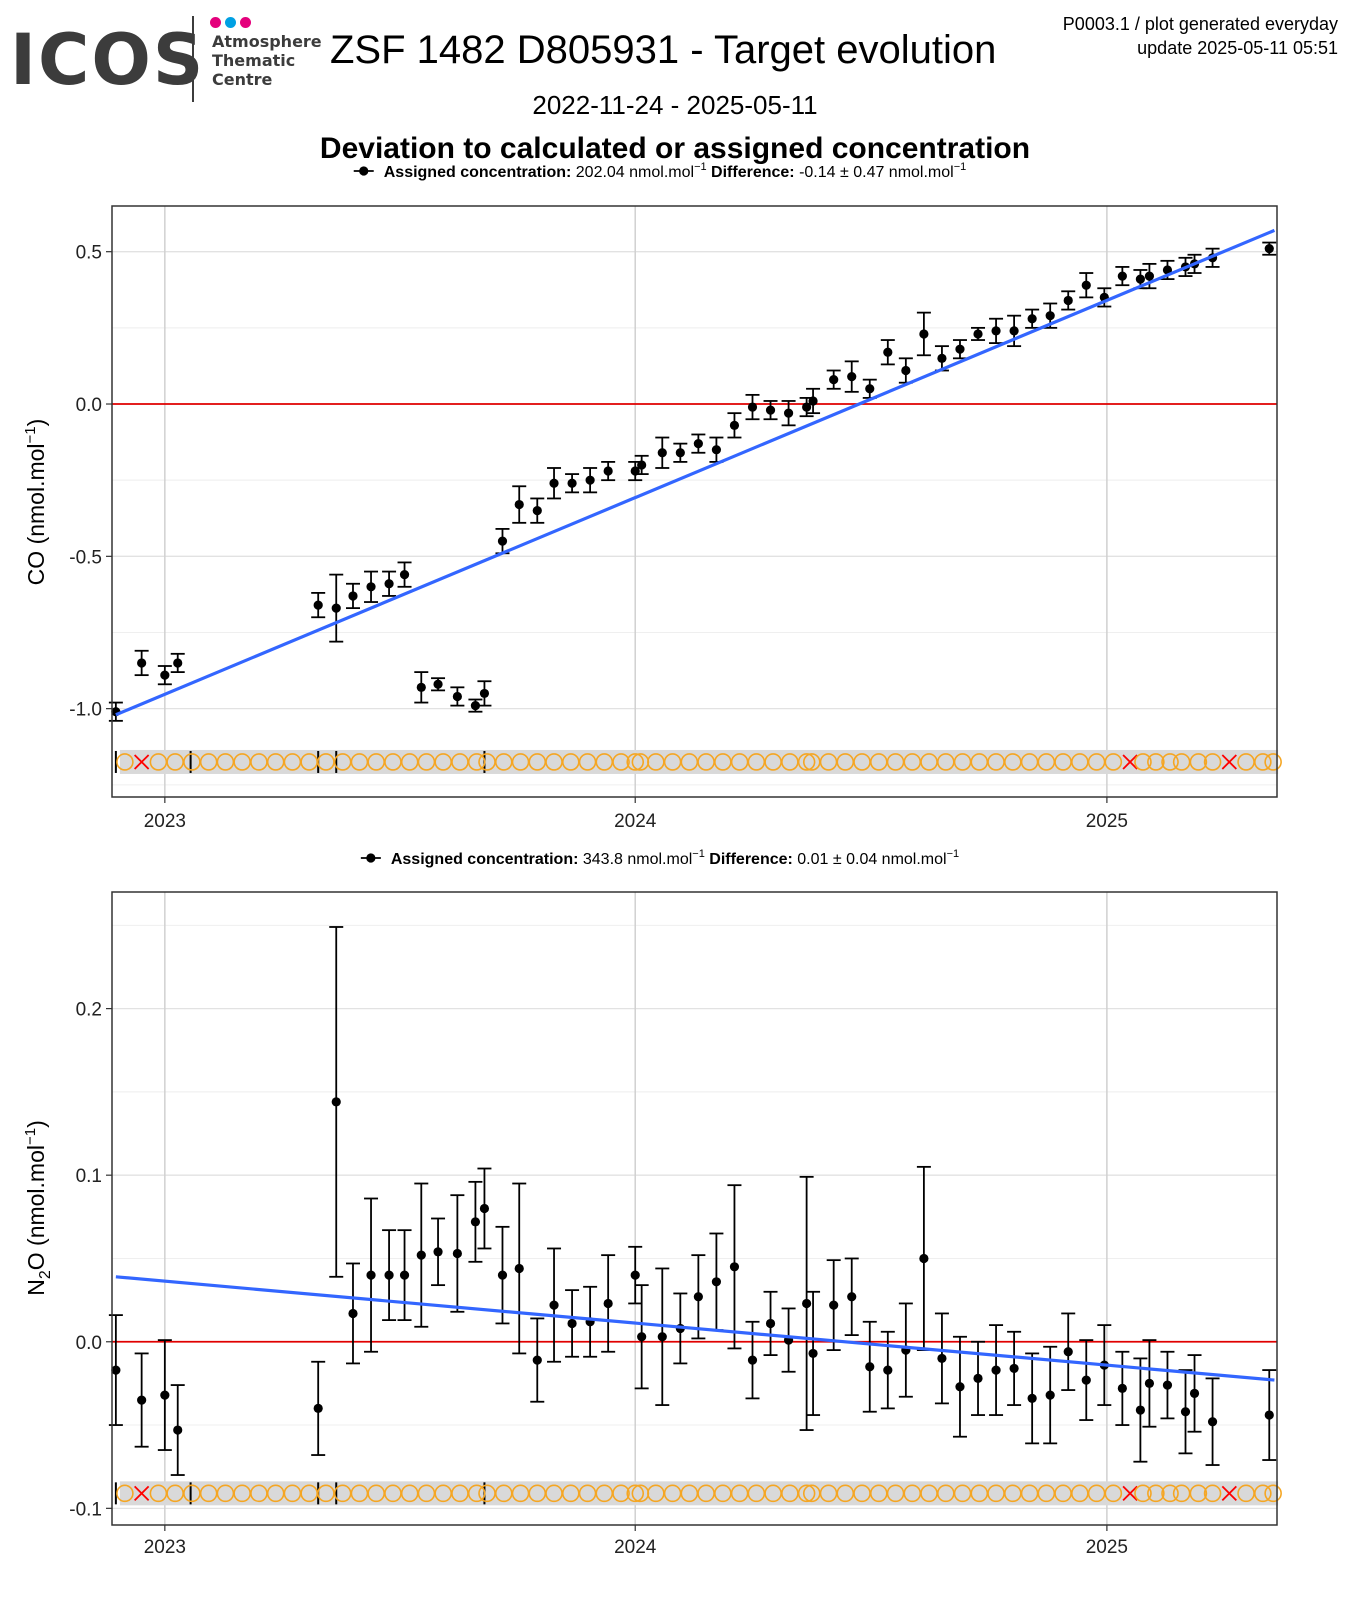 This screenshot has height=1620, width=1350. What do you see at coordinates (232, 24) in the screenshot?
I see `logo-dots-icon` at bounding box center [232, 24].